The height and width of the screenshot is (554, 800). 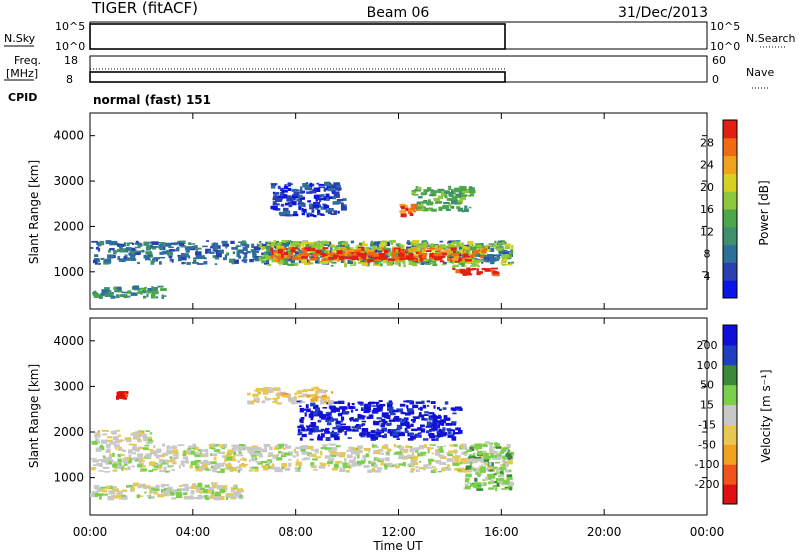 I want to click on power-heatmap, so click(x=302, y=240).